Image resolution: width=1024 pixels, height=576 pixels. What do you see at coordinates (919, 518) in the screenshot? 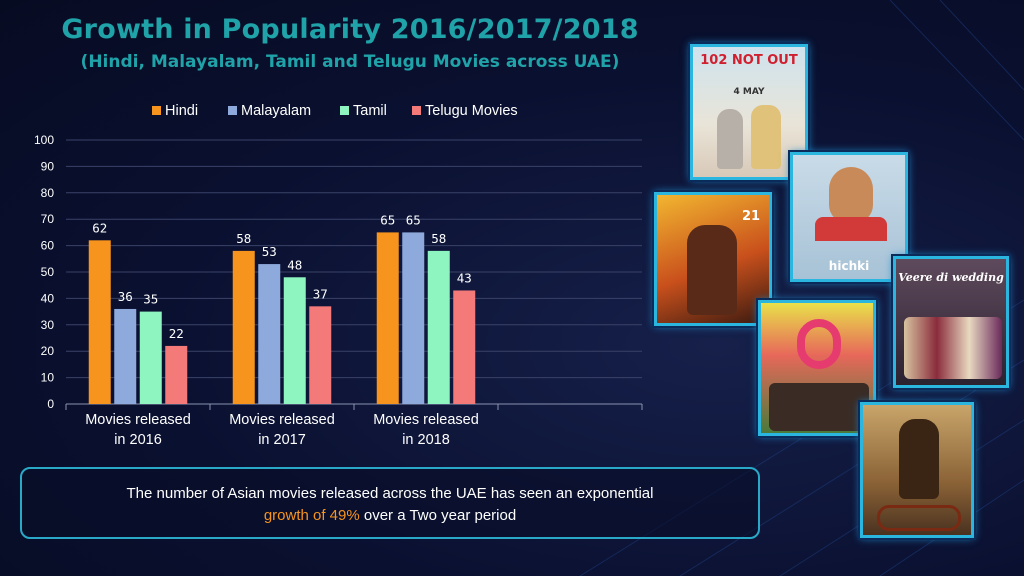
I see `poster-title-shape` at bounding box center [919, 518].